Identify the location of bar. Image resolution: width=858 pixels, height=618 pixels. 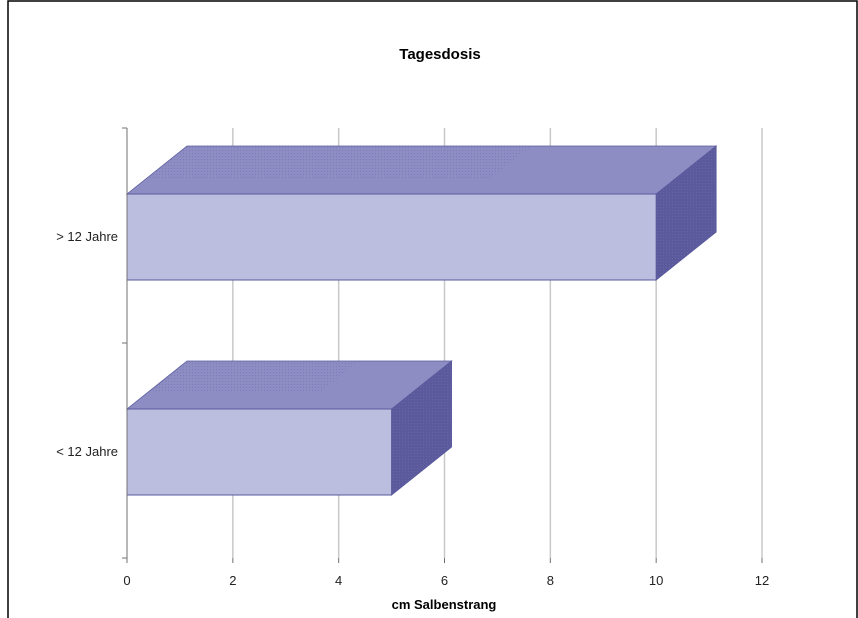
(289, 428).